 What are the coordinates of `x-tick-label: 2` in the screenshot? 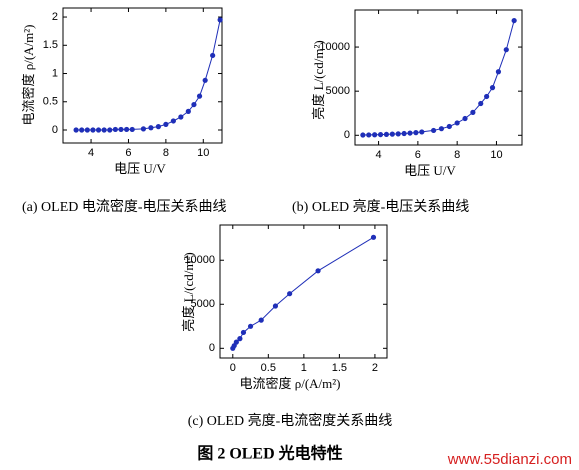 It's located at (375, 368).